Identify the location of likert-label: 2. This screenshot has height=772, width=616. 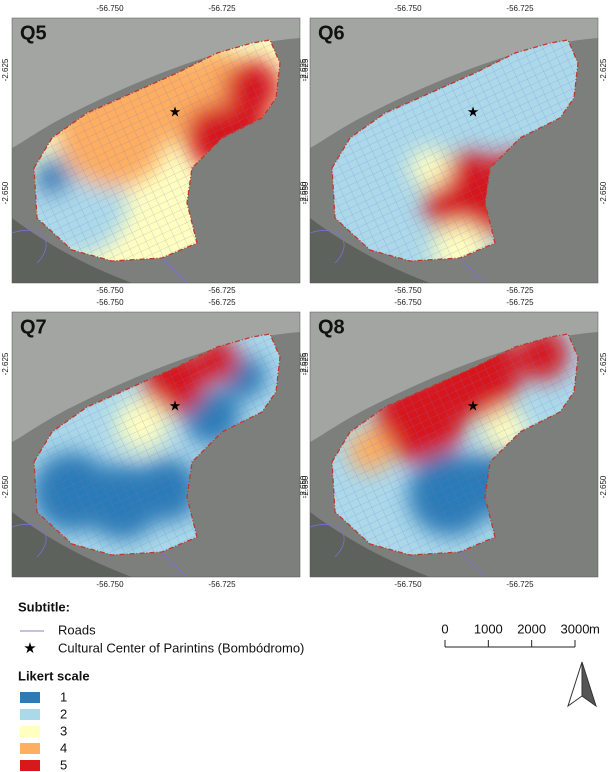
(63, 713).